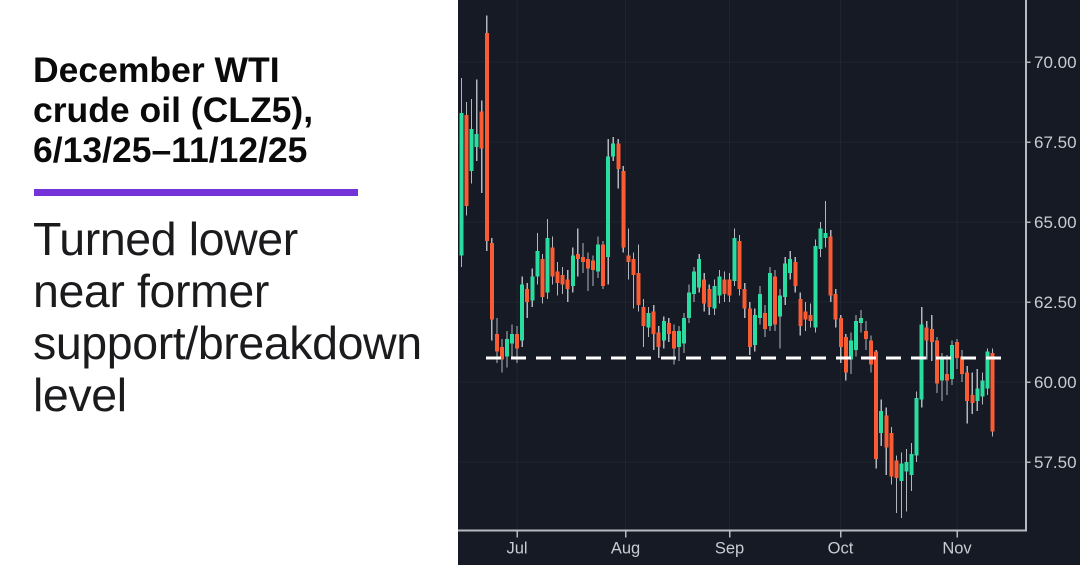  Describe the element at coordinates (516, 549) in the screenshot. I see `svg-text: Jul` at that location.